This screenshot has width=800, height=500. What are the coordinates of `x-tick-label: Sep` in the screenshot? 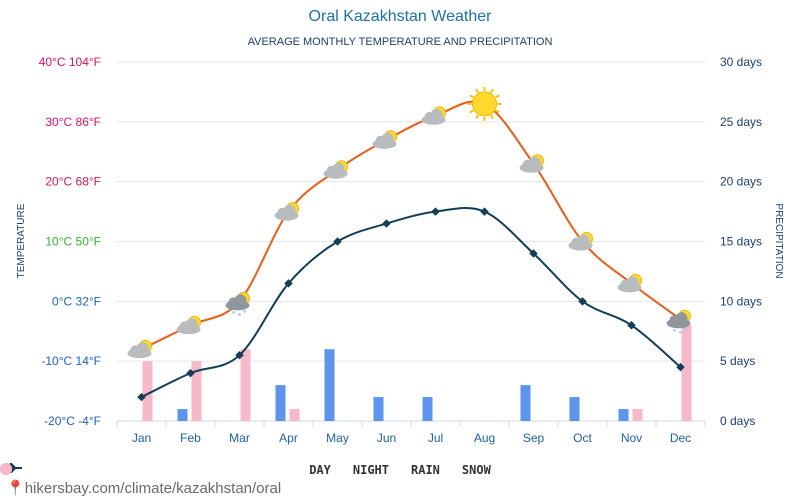 It's located at (534, 438).